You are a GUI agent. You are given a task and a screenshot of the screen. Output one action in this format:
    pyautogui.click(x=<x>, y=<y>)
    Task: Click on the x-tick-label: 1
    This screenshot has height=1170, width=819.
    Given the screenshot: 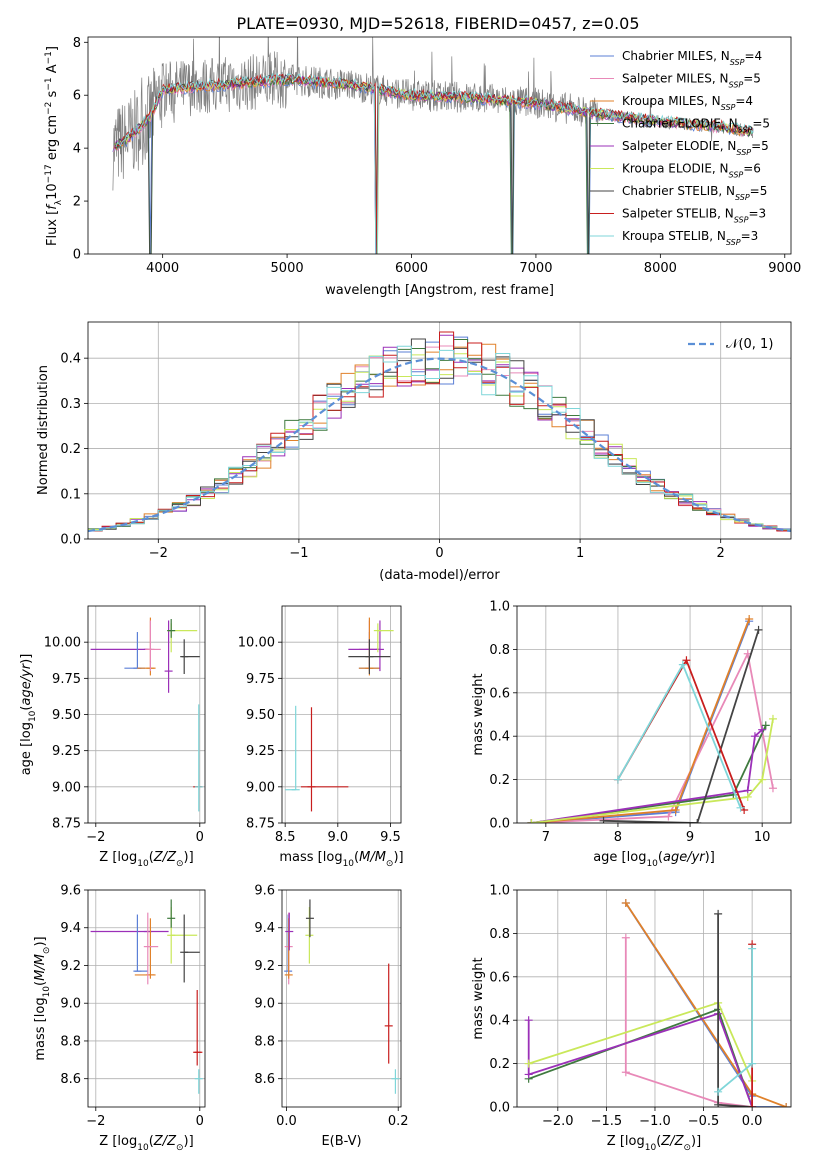 What is the action you would take?
    pyautogui.click(x=580, y=553)
    